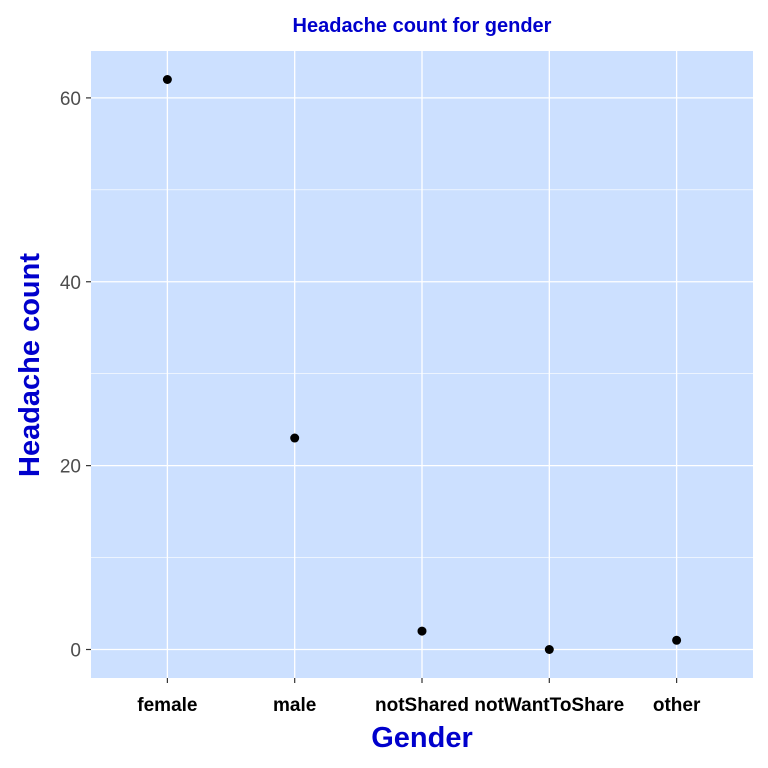 The width and height of the screenshot is (768, 768). What do you see at coordinates (70, 467) in the screenshot?
I see `y-tick-label: 20` at bounding box center [70, 467].